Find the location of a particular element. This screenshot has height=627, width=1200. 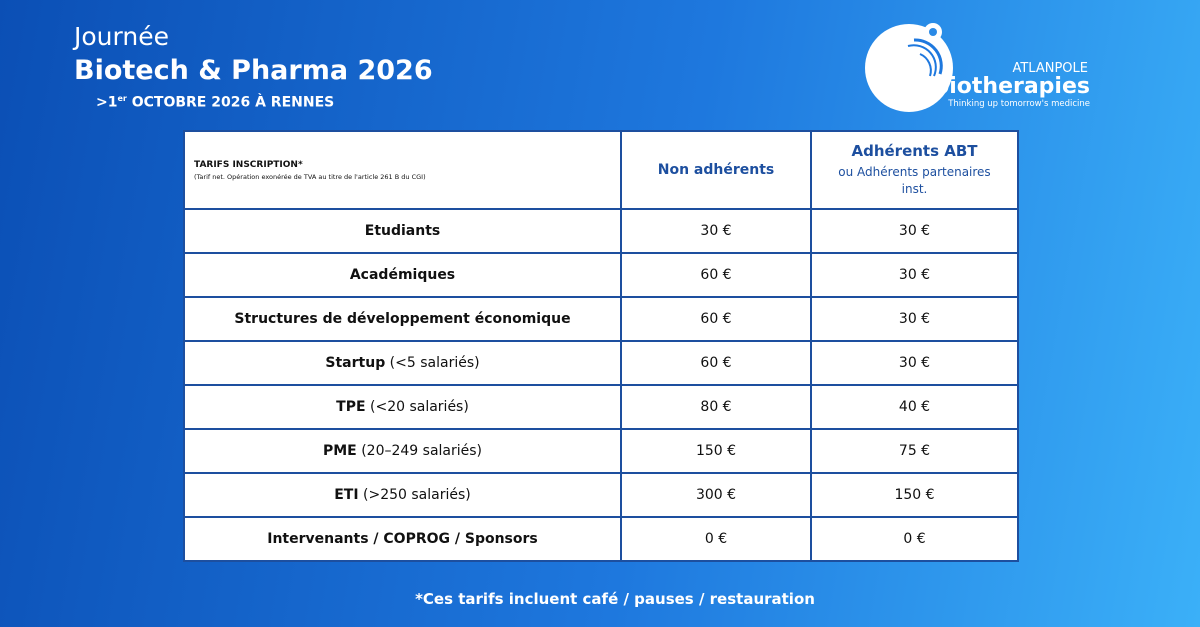

row-label-cell: TPE (<20 salariés) is located at coordinates (402, 407).